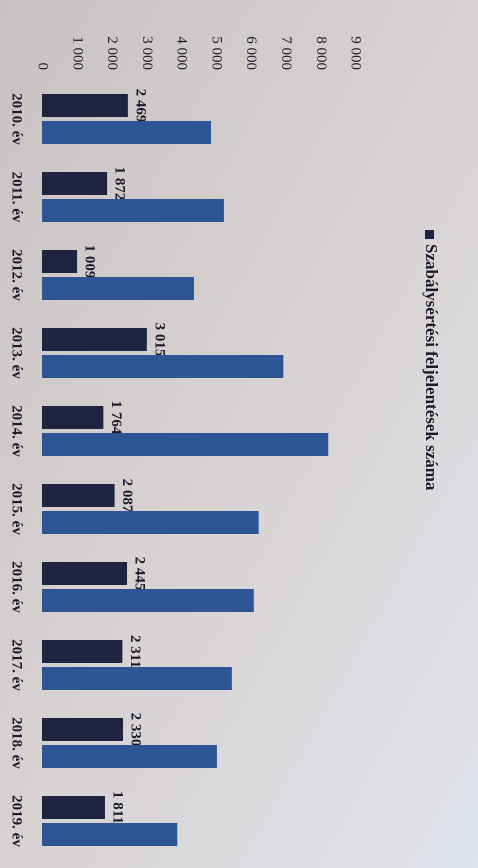  I want to click on y-tick-label: 8 000, so click(321, 53).